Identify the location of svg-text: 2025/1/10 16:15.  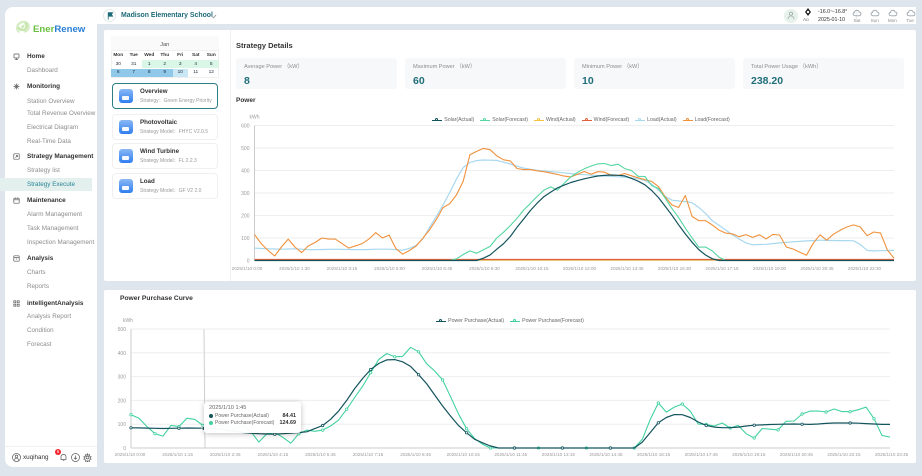
(654, 454).